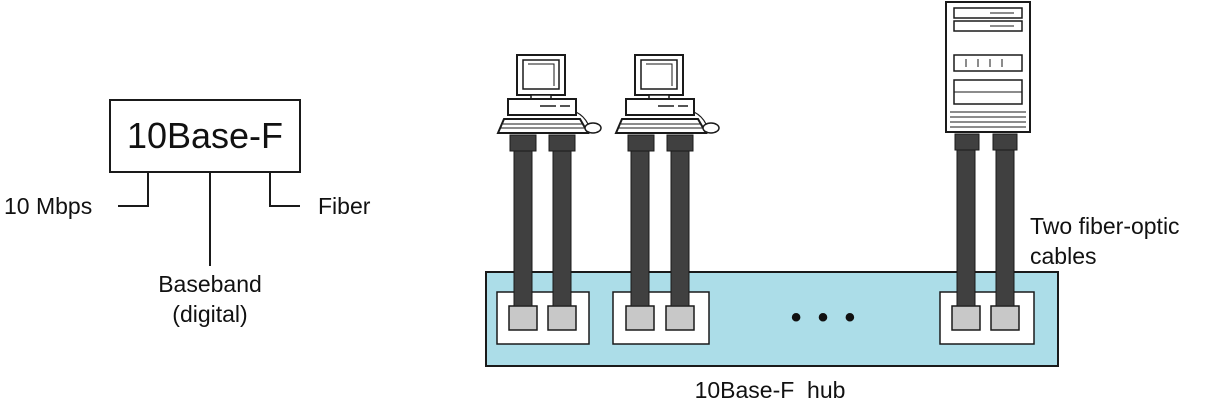 Image resolution: width=1229 pixels, height=409 pixels. What do you see at coordinates (988, 76) in the screenshot?
I see `server-icon` at bounding box center [988, 76].